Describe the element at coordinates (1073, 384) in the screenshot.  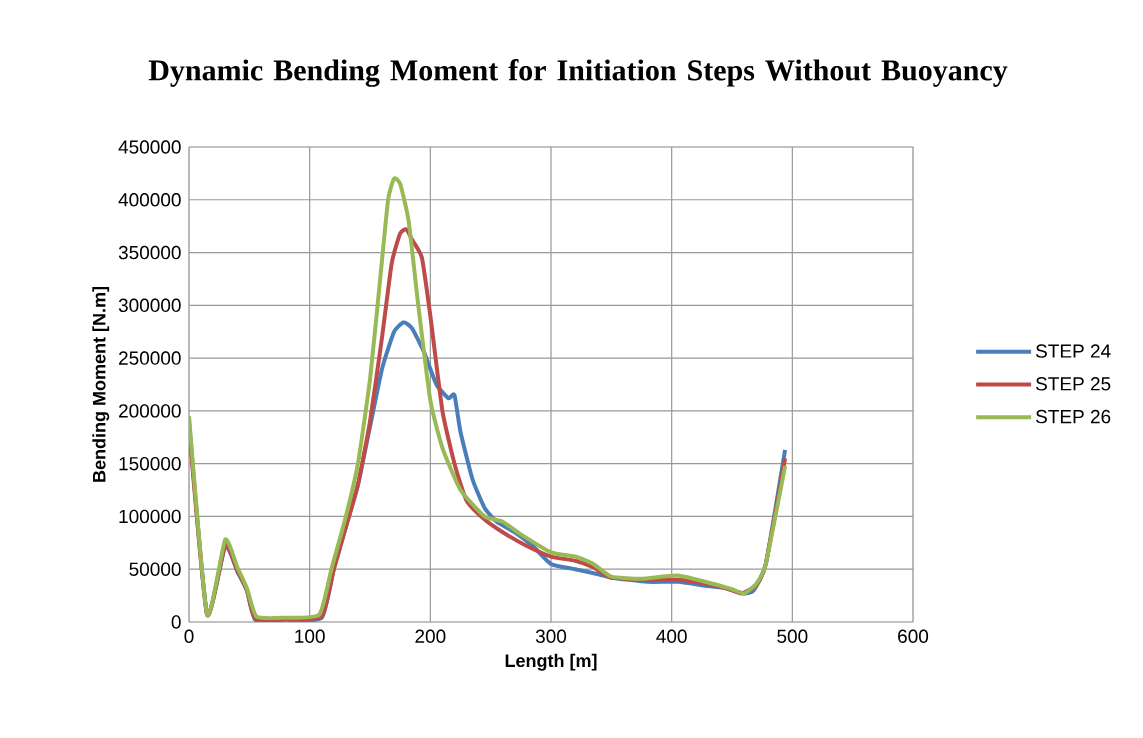
I see `legend-label: STEP 25` at that location.